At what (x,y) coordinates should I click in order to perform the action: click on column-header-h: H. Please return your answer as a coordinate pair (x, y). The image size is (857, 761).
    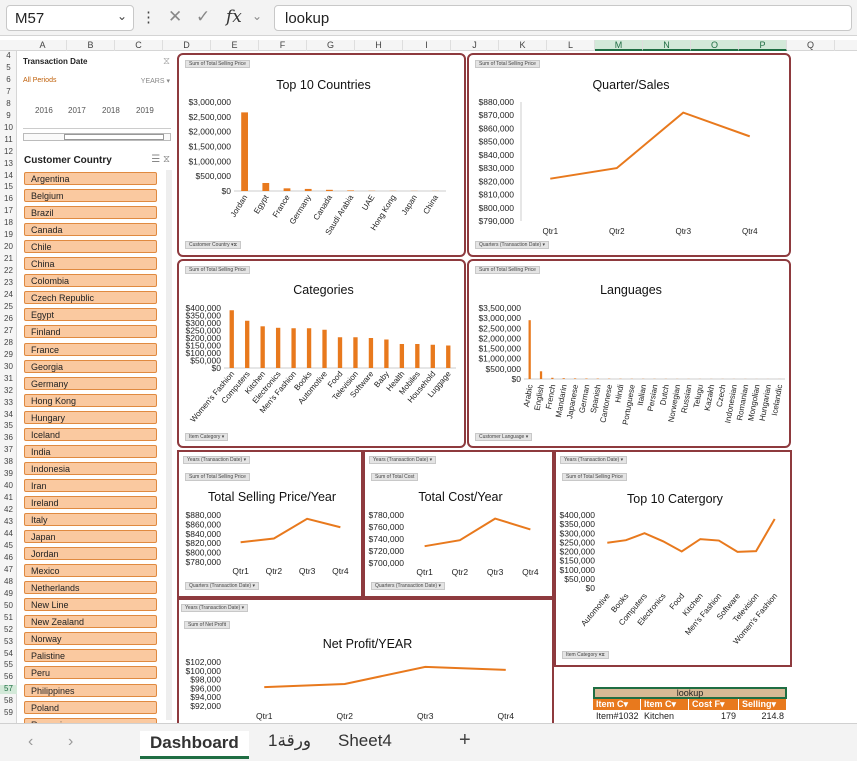
    Looking at the image, I should click on (379, 45).